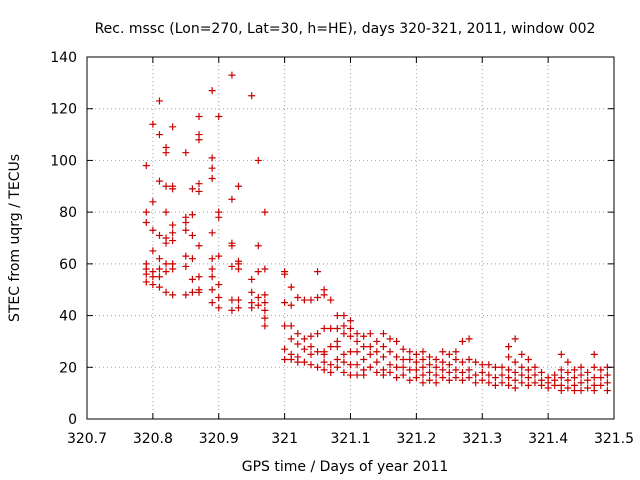  What do you see at coordinates (68, 317) in the screenshot?
I see `y-tick-label: 40` at bounding box center [68, 317].